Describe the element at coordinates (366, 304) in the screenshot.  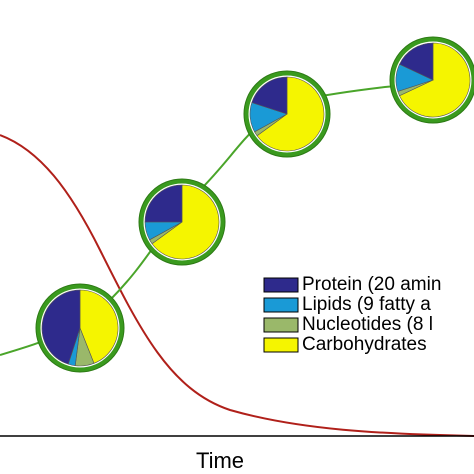
I see `legend-label: Lipids (9 fatty a` at that location.